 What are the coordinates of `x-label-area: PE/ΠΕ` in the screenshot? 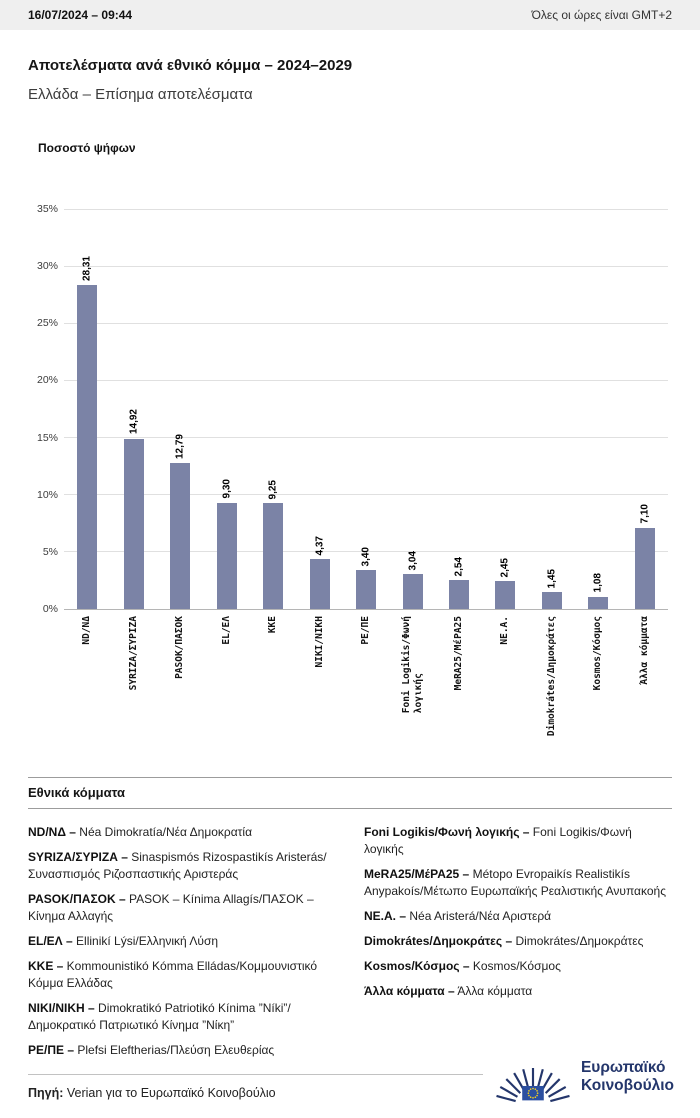 It's located at (366, 685).